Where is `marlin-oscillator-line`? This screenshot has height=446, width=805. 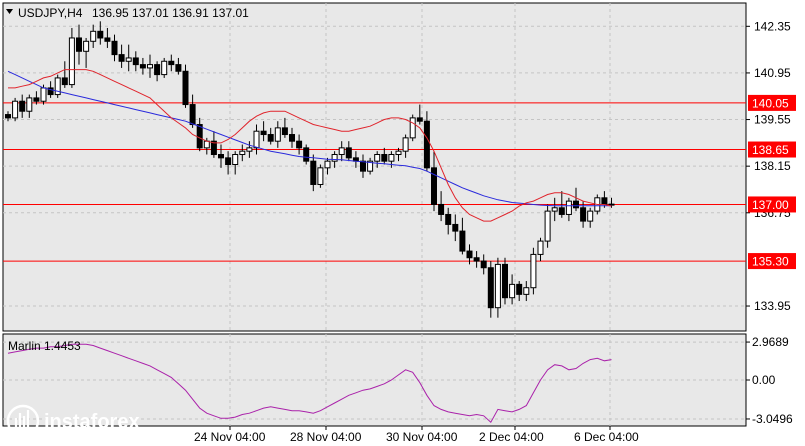 marlin-oscillator-line is located at coordinates (309, 383).